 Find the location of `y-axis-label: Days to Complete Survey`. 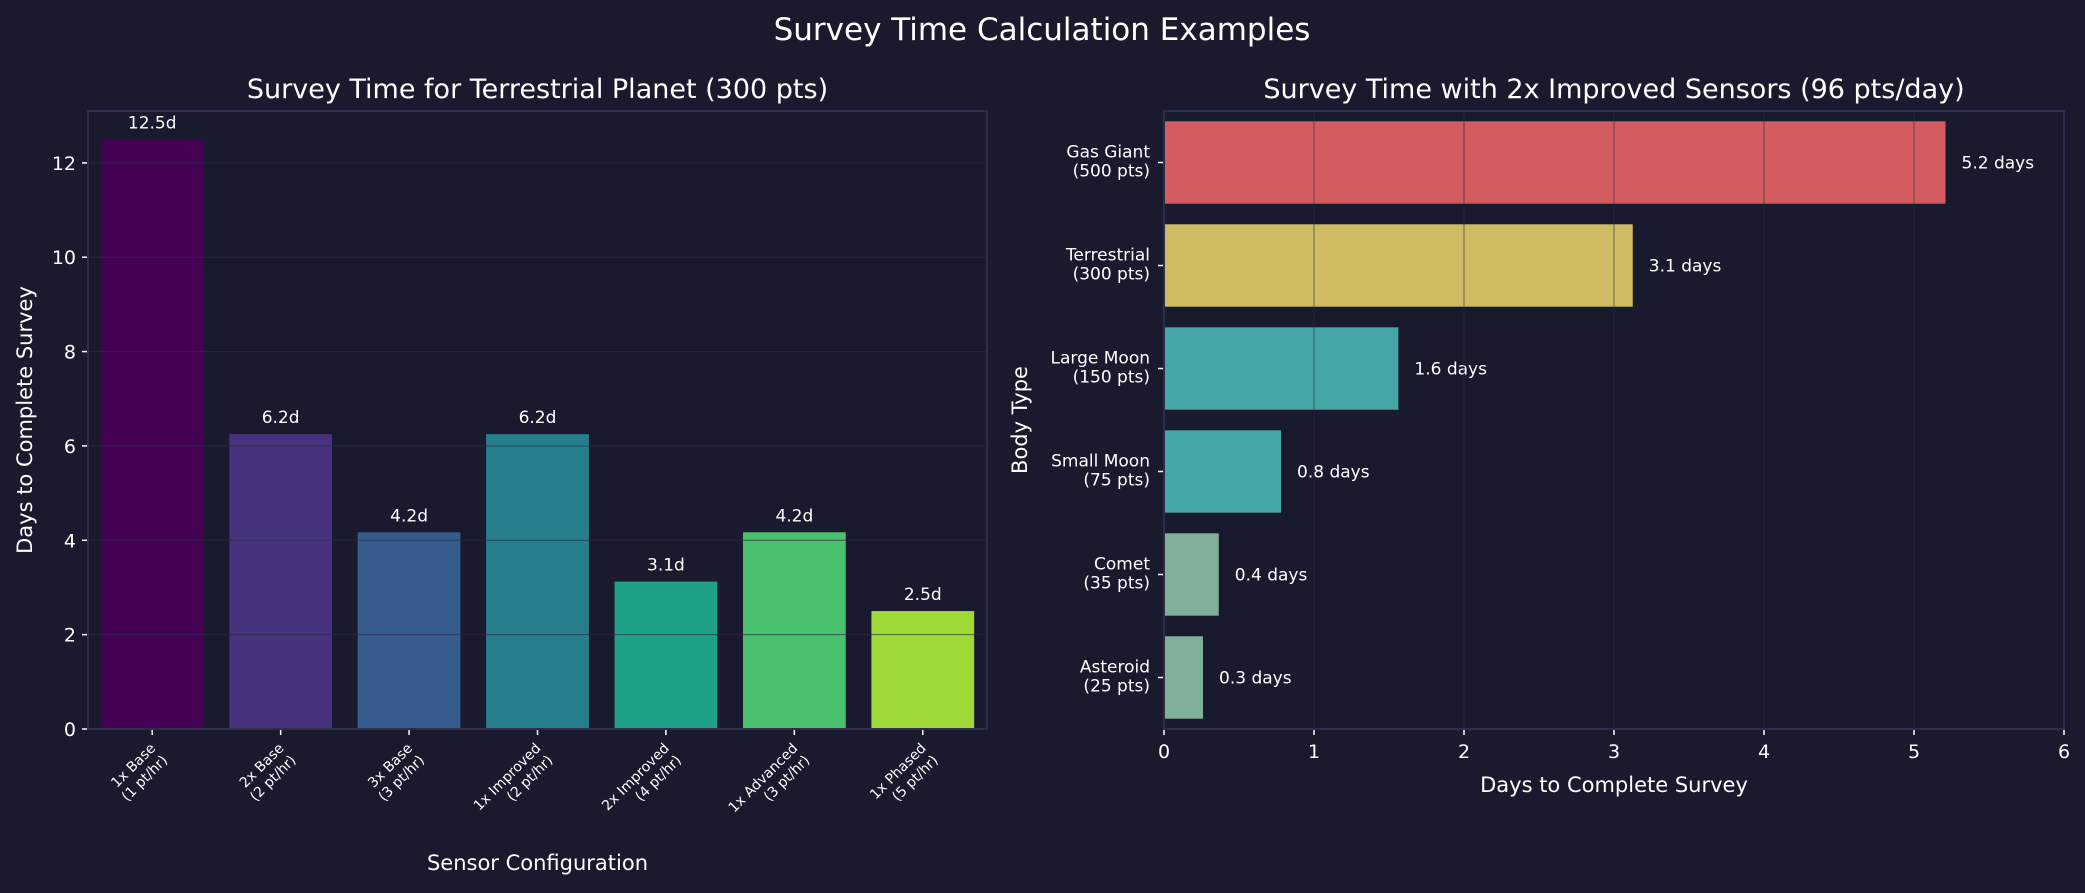

y-axis-label: Days to Complete Survey is located at coordinates (25, 420).